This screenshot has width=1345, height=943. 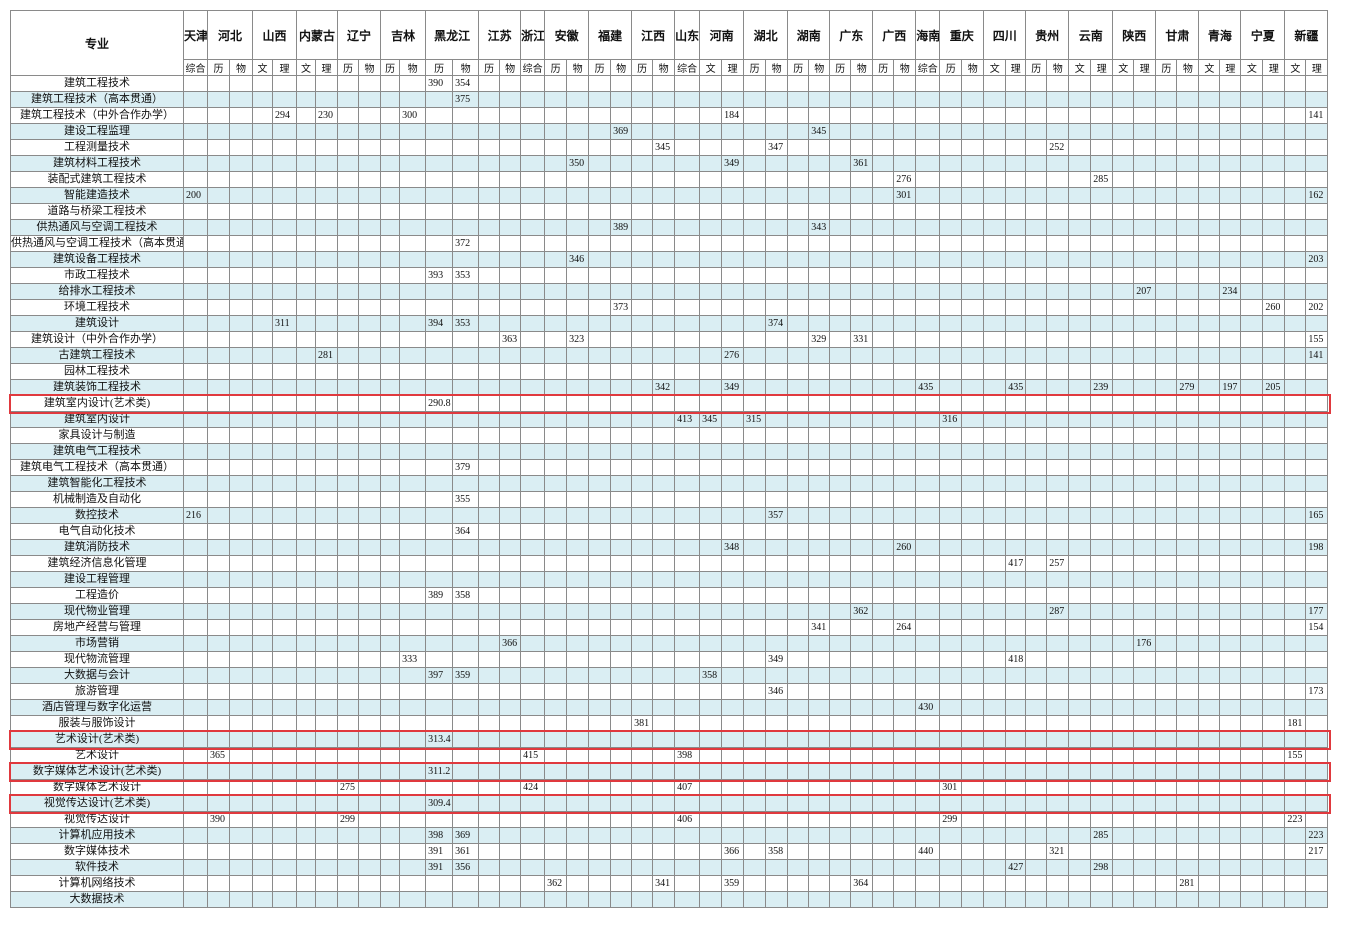 I want to click on major-row: 给排水工程技术 207 234, so click(x=669, y=291).